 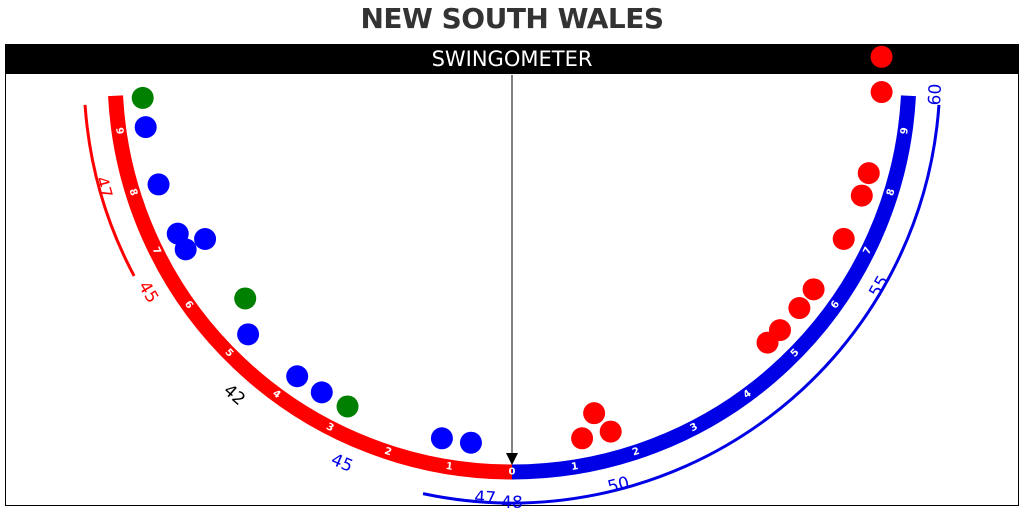 I want to click on page-title: NEW SOUTH WALES, so click(x=512, y=18).